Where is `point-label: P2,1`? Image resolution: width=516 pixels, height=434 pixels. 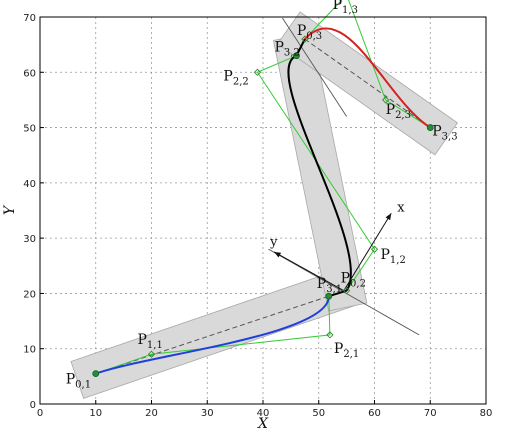
point-label: P2,1 is located at coordinates (346, 350).